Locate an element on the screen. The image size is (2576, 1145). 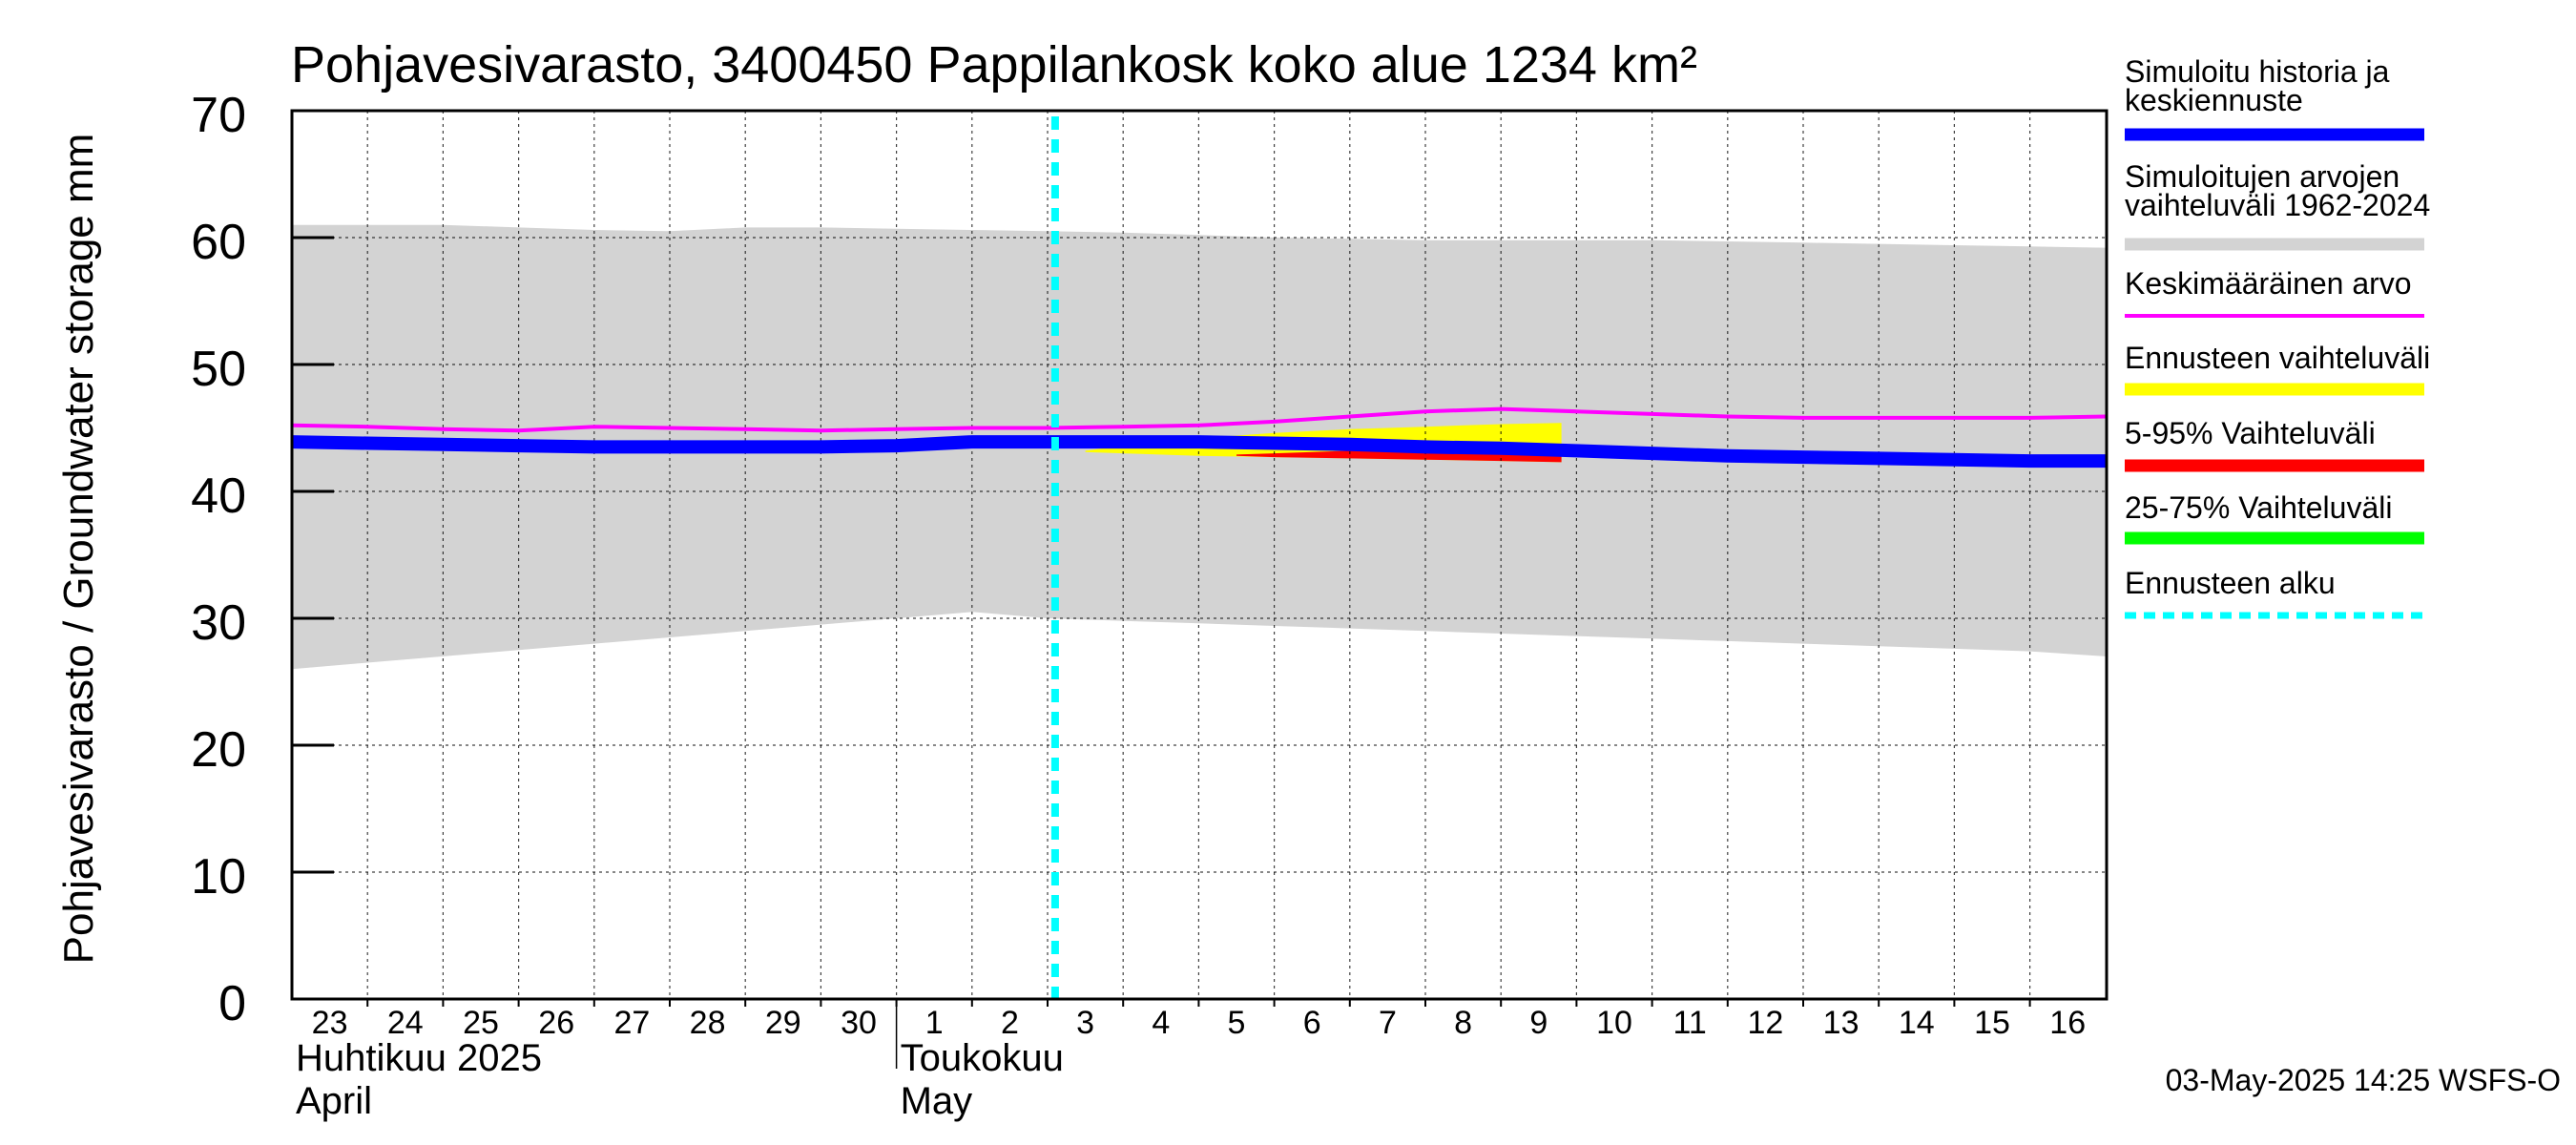
month-label-fi: Huhtikuu 2025 is located at coordinates (419, 1058).